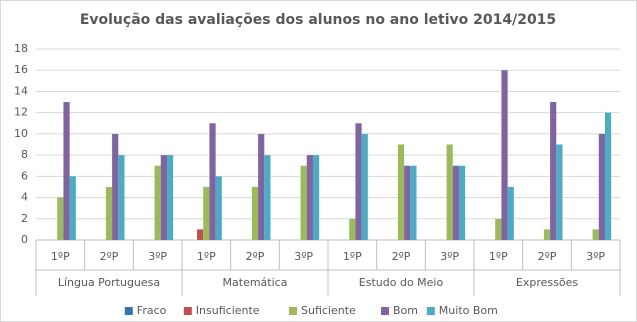 The image size is (637, 322). I want to click on y-tick-label: 10, so click(21, 133).